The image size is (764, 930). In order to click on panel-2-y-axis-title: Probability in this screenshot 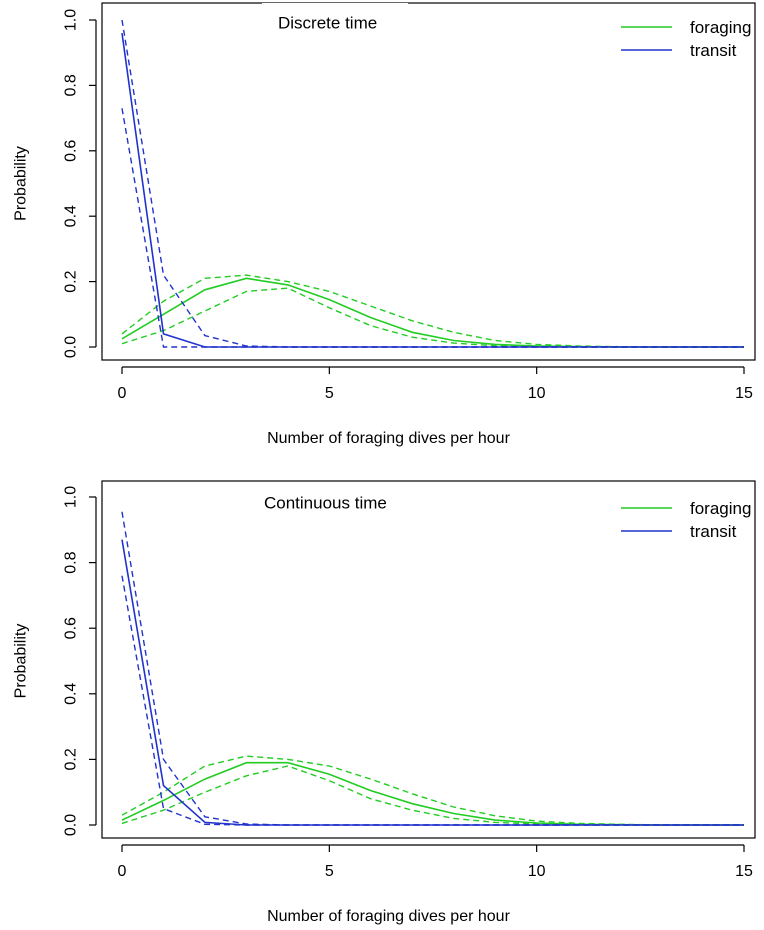, I will do `click(21, 661)`.